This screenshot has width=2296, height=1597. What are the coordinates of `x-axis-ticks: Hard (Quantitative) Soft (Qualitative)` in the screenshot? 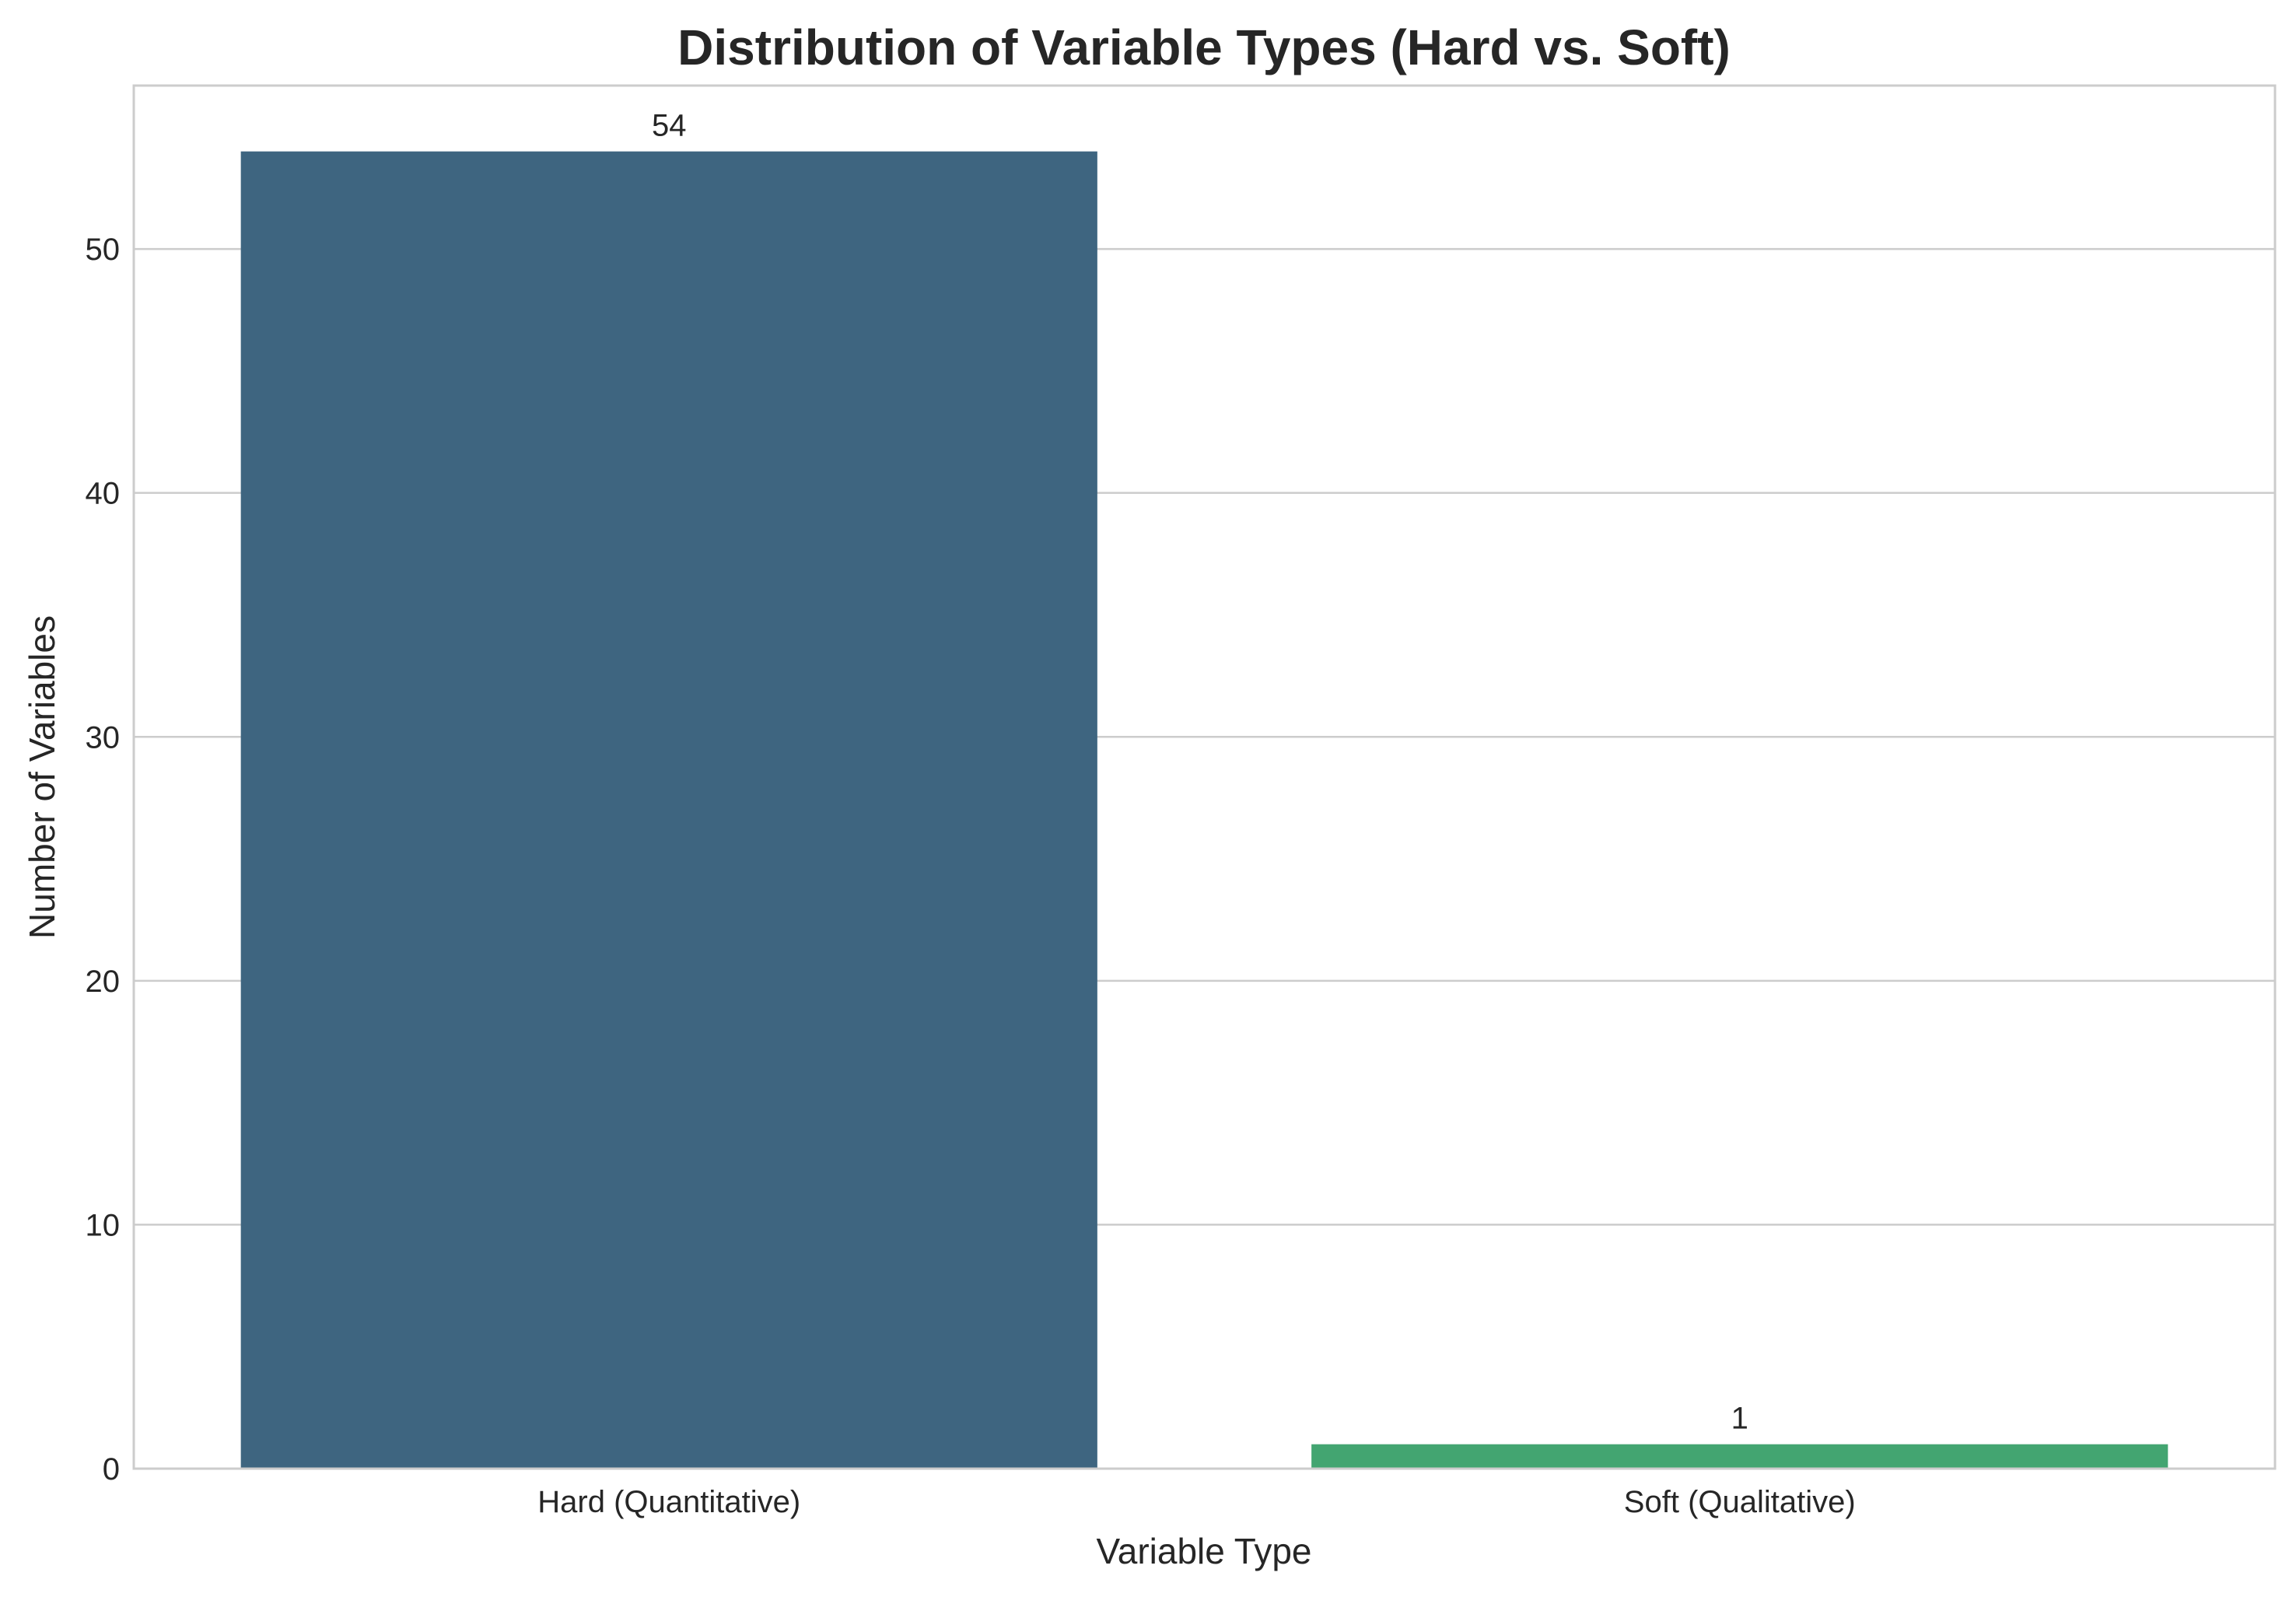 It's located at (1196, 1502).